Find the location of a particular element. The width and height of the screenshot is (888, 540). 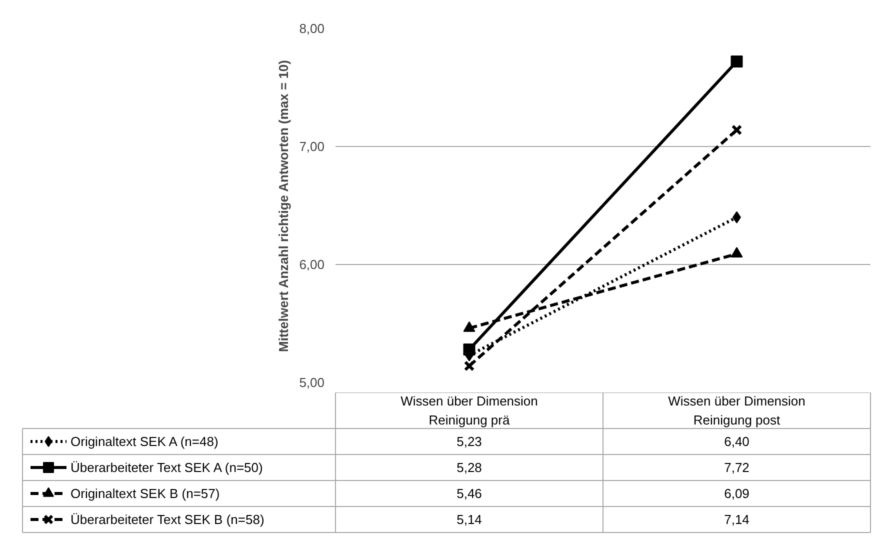

data-label: 5,28 is located at coordinates (469, 467).